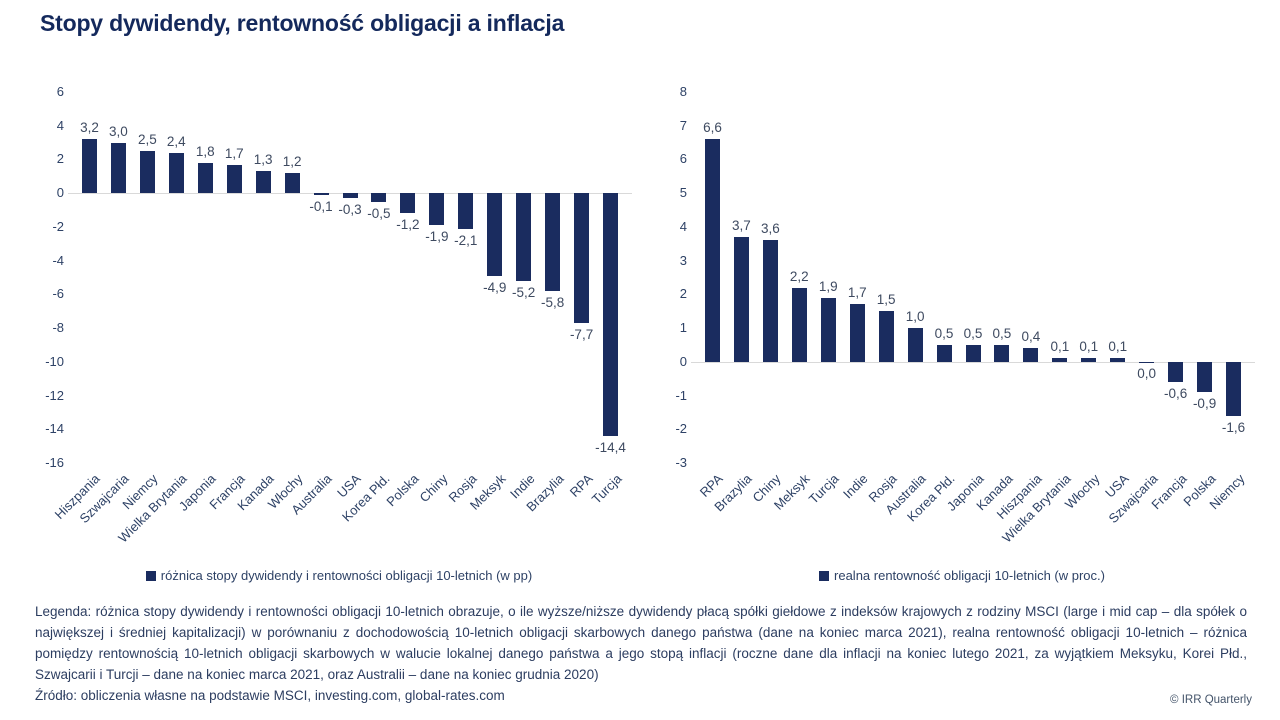 The width and height of the screenshot is (1280, 720). Describe the element at coordinates (58, 328) in the screenshot. I see `y-tick-label: -8` at that location.